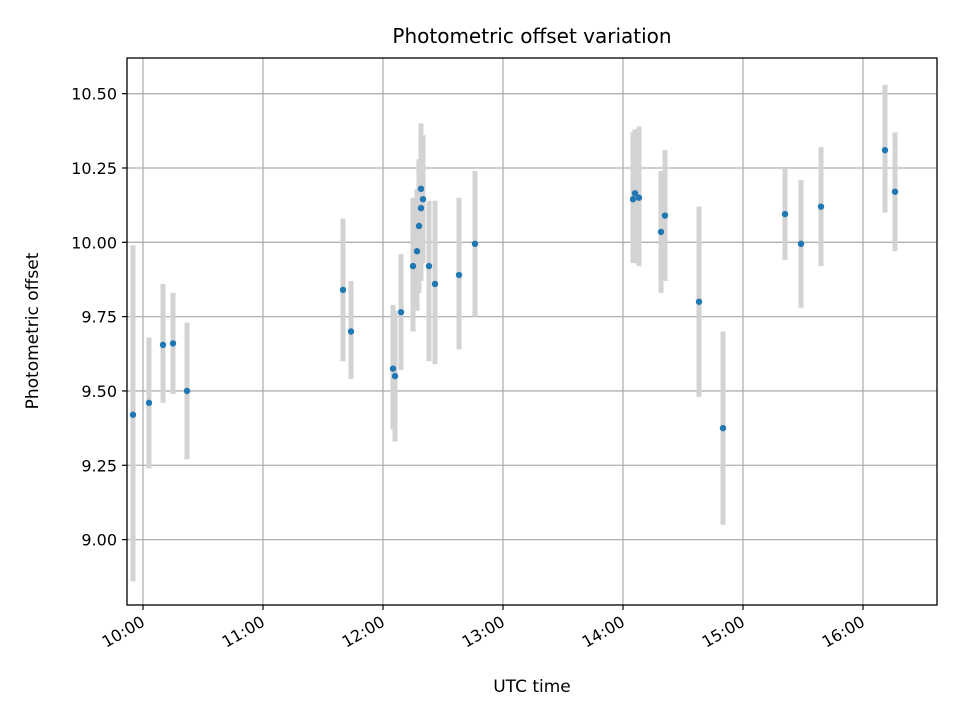  Describe the element at coordinates (99, 540) in the screenshot. I see `y-tick-label: 9.00` at that location.